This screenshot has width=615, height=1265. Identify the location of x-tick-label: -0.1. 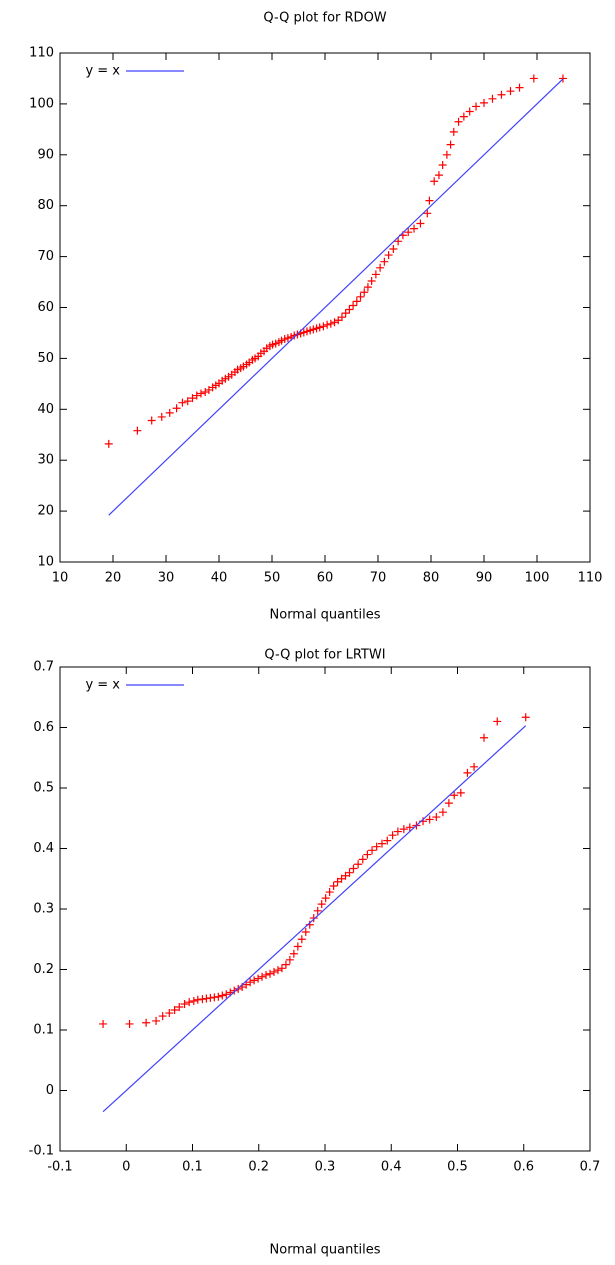
(59, 1167).